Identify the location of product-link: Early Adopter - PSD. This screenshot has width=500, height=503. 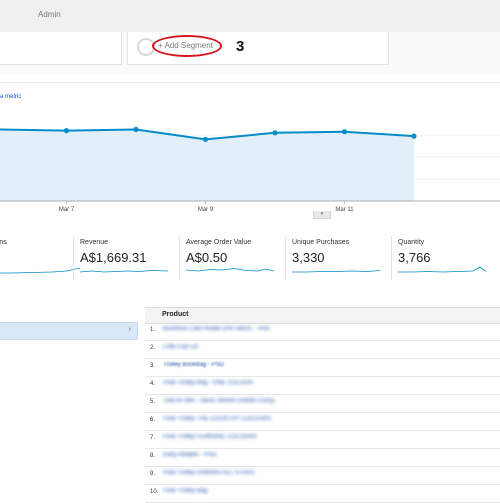
(190, 455).